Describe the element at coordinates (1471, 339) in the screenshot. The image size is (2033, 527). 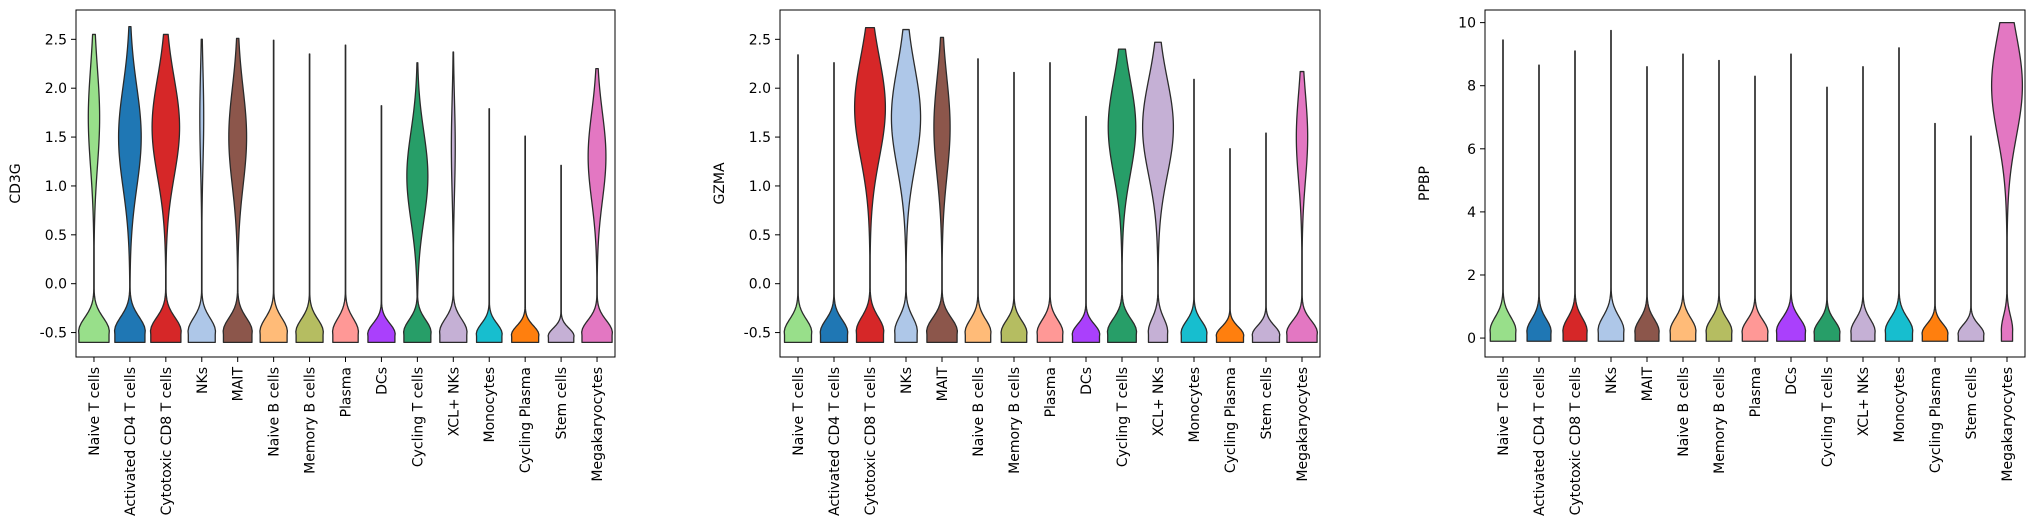
I see `y-tick-label: 0` at that location.